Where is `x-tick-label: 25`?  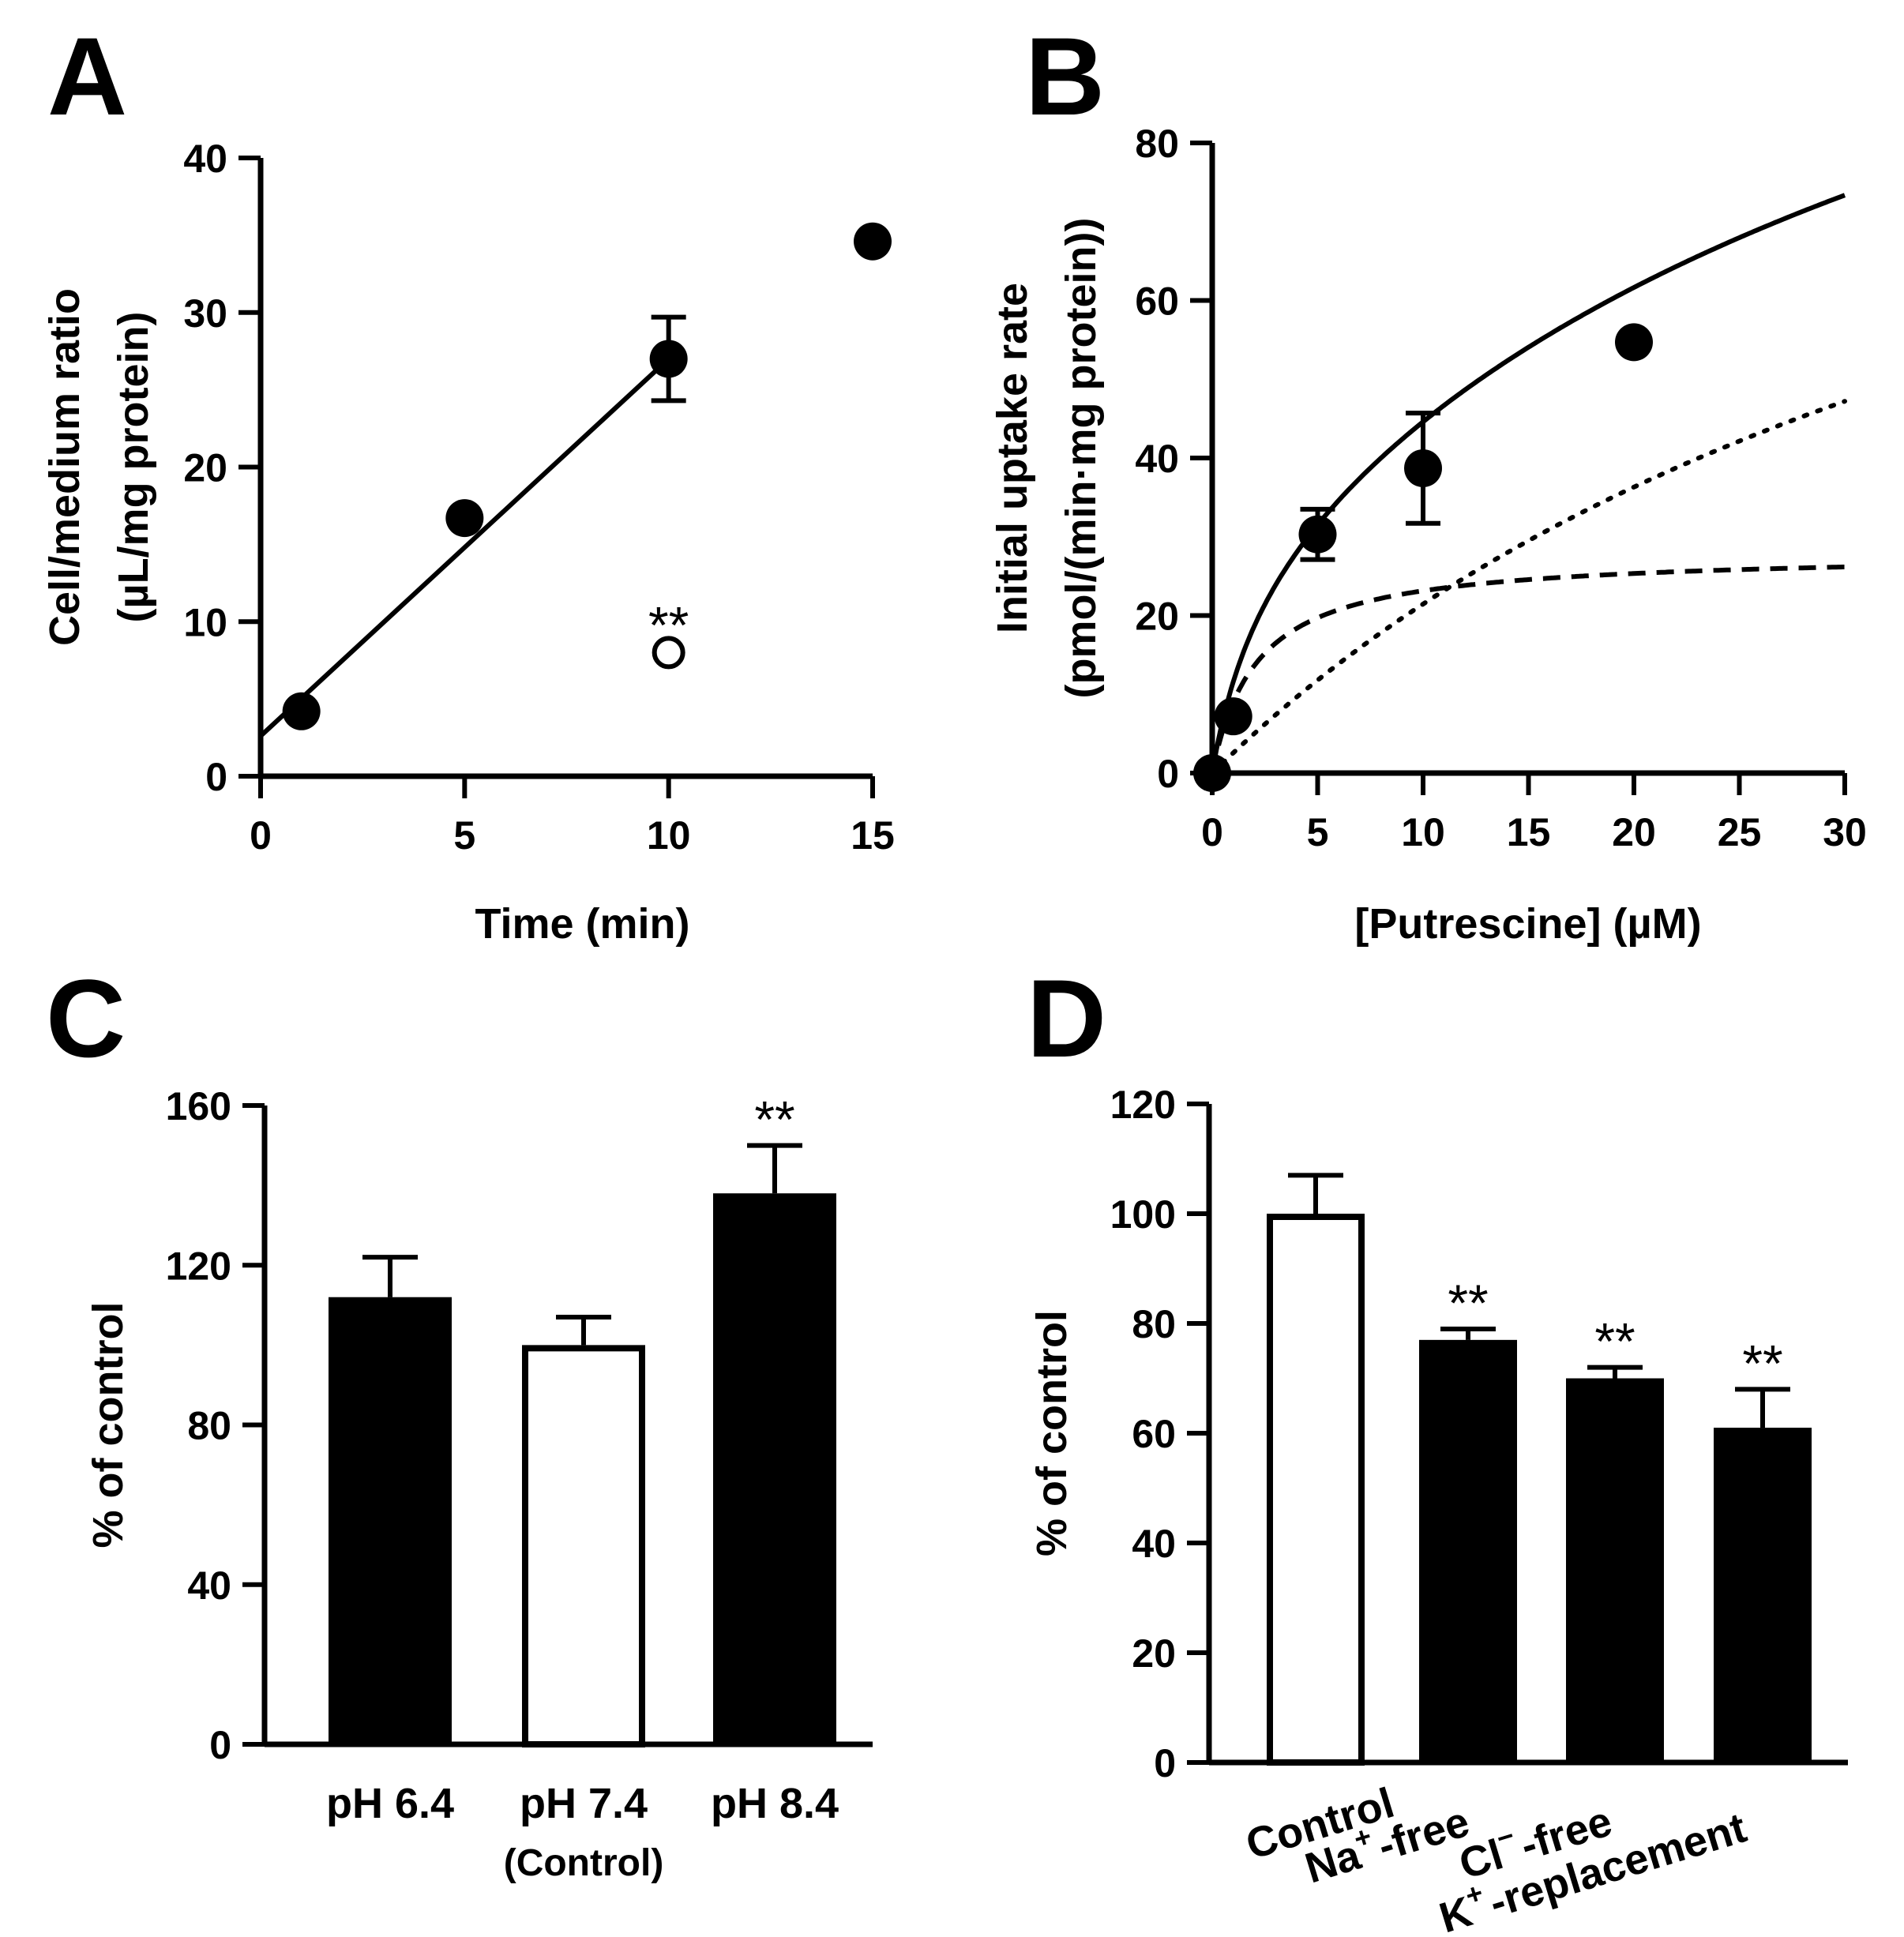
x-tick-label: 25 is located at coordinates (1740, 832).